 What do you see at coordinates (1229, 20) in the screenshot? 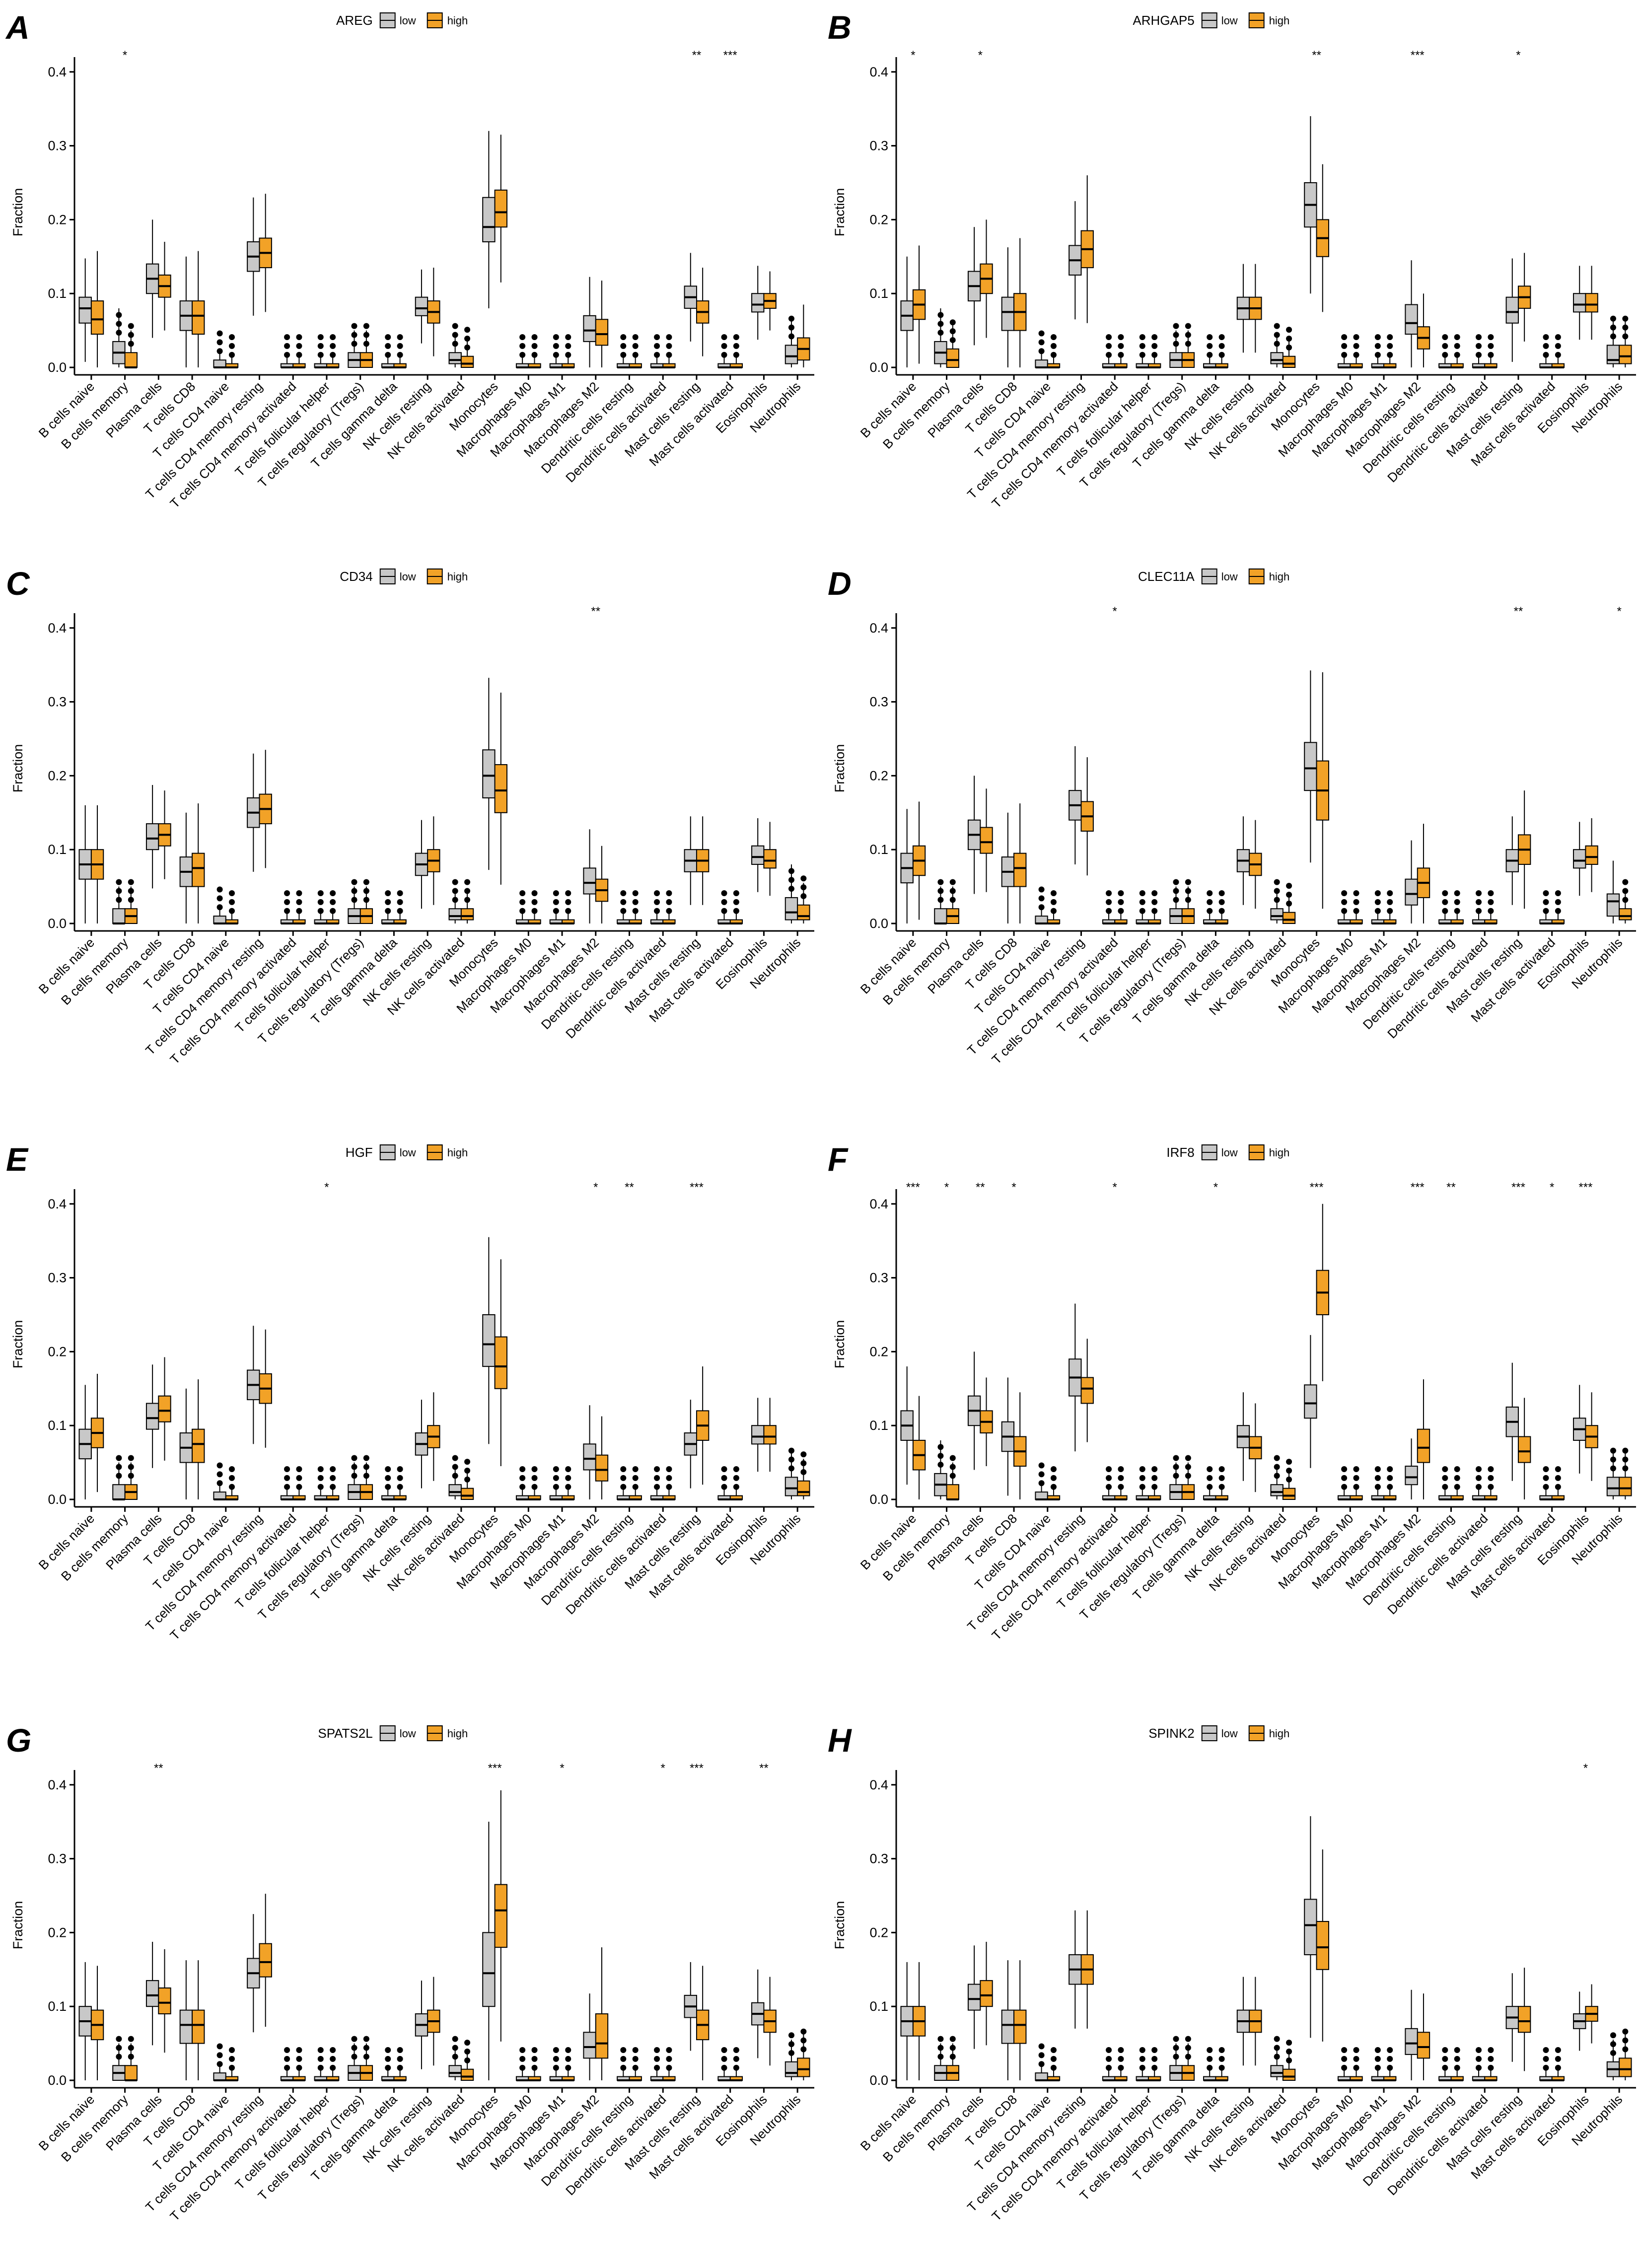
I see `legend-low-label: low` at bounding box center [1229, 20].